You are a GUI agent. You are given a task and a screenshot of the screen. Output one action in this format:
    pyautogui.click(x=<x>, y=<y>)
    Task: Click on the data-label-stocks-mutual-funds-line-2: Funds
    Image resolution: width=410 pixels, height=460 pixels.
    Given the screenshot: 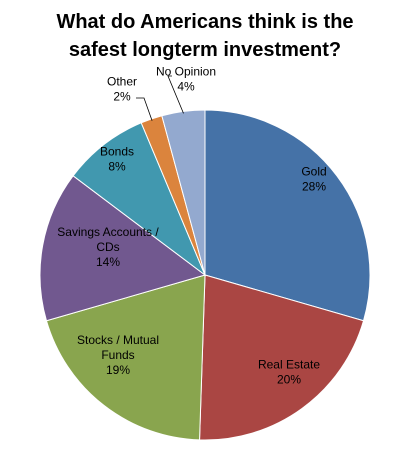 What is the action you would take?
    pyautogui.click(x=117, y=355)
    